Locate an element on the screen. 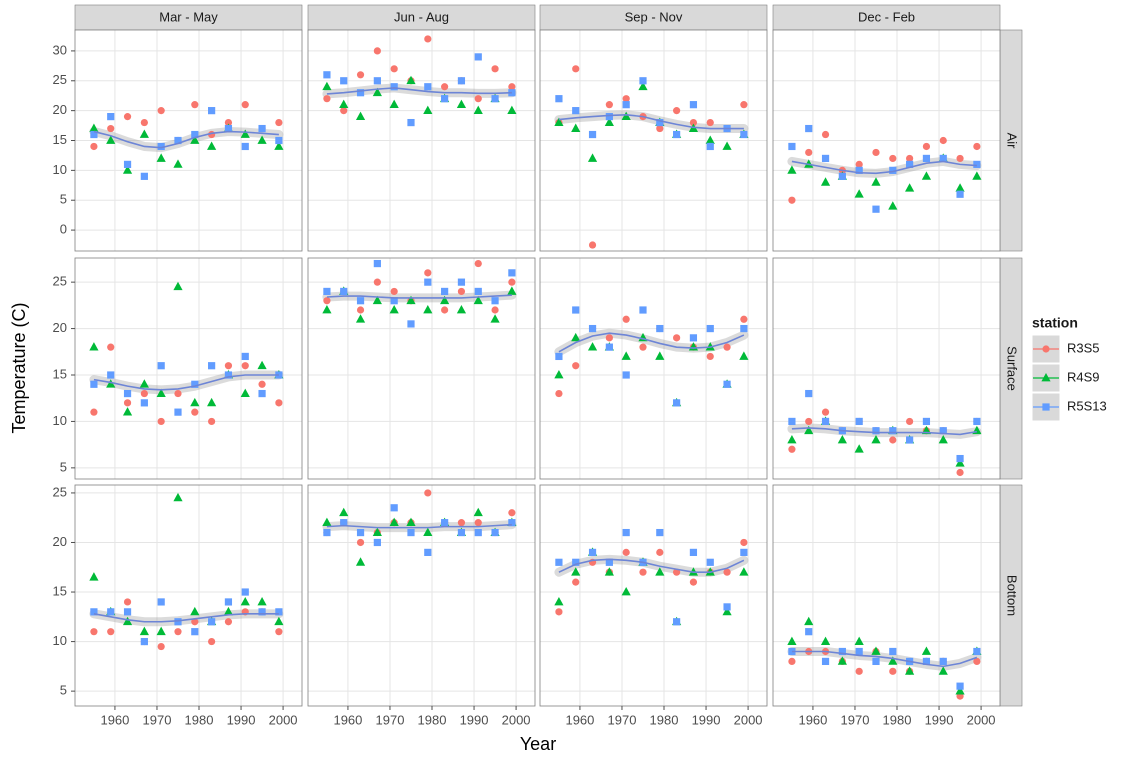 The height and width of the screenshot is (758, 1121). x-tick-label: 1970 is located at coordinates (855, 719).